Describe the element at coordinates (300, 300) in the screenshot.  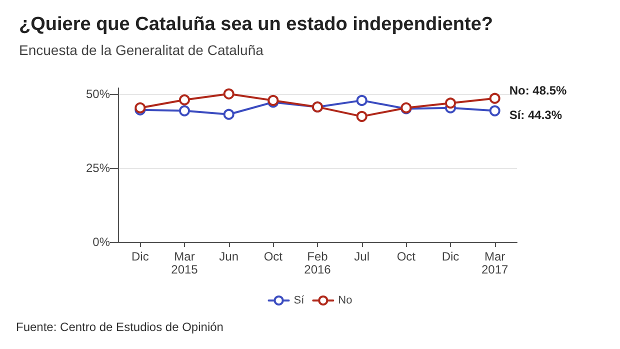
I see `legend-label: Sí` at that location.